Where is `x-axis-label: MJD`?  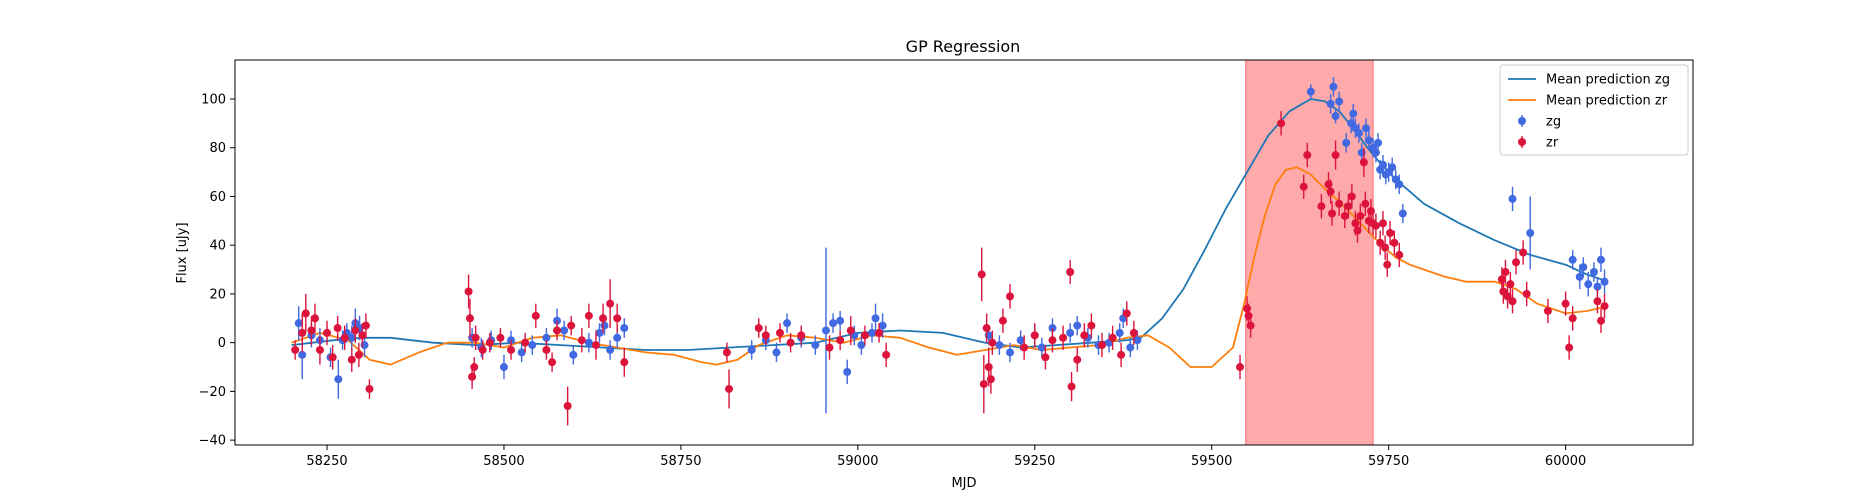 x-axis-label: MJD is located at coordinates (963, 483).